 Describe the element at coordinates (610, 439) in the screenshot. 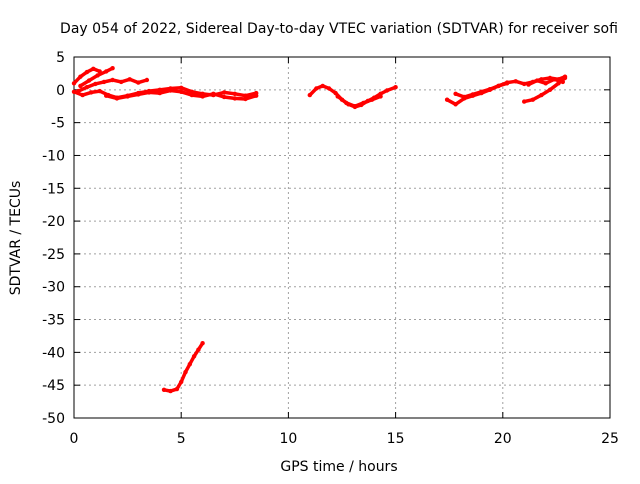

I see `x-tick-label: 25` at that location.